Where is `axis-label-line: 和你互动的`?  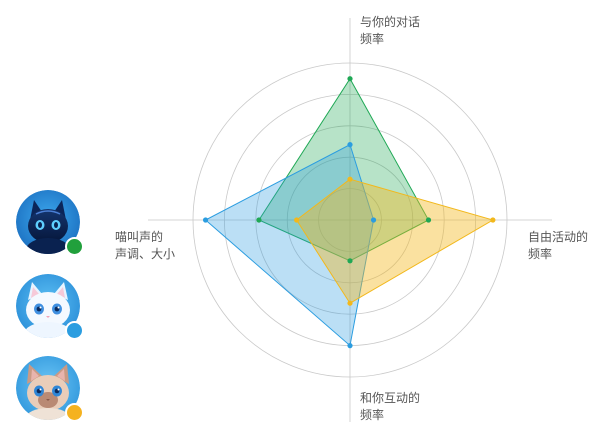
axis-label-line: 和你互动的 is located at coordinates (390, 398).